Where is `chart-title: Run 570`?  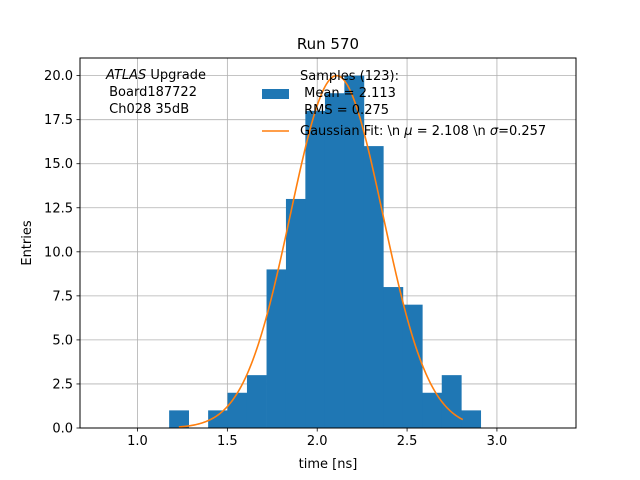
chart-title: Run 570 is located at coordinates (328, 44).